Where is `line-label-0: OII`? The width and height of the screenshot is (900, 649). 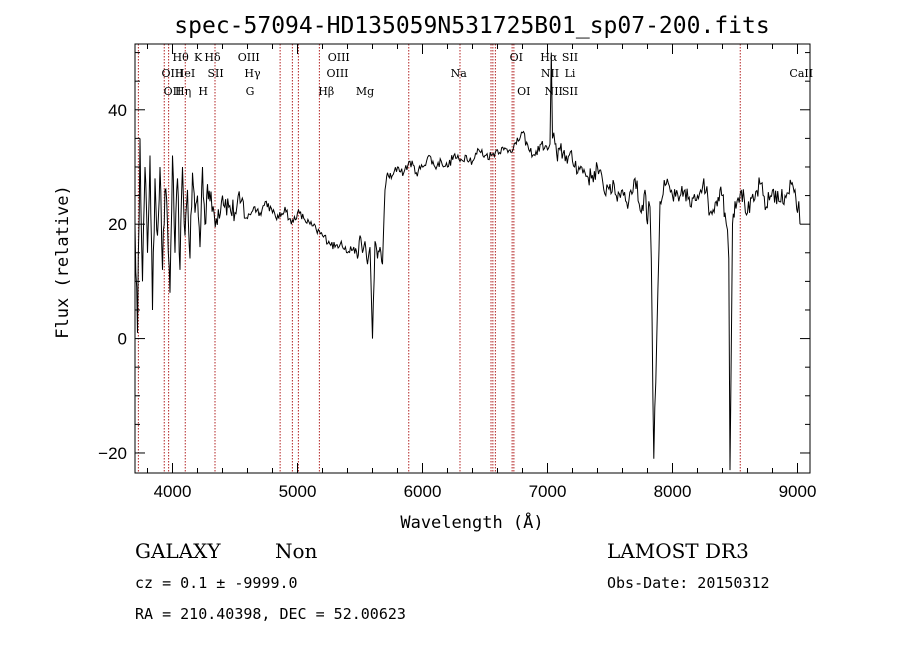
line-label-0: OII is located at coordinates (173, 91).